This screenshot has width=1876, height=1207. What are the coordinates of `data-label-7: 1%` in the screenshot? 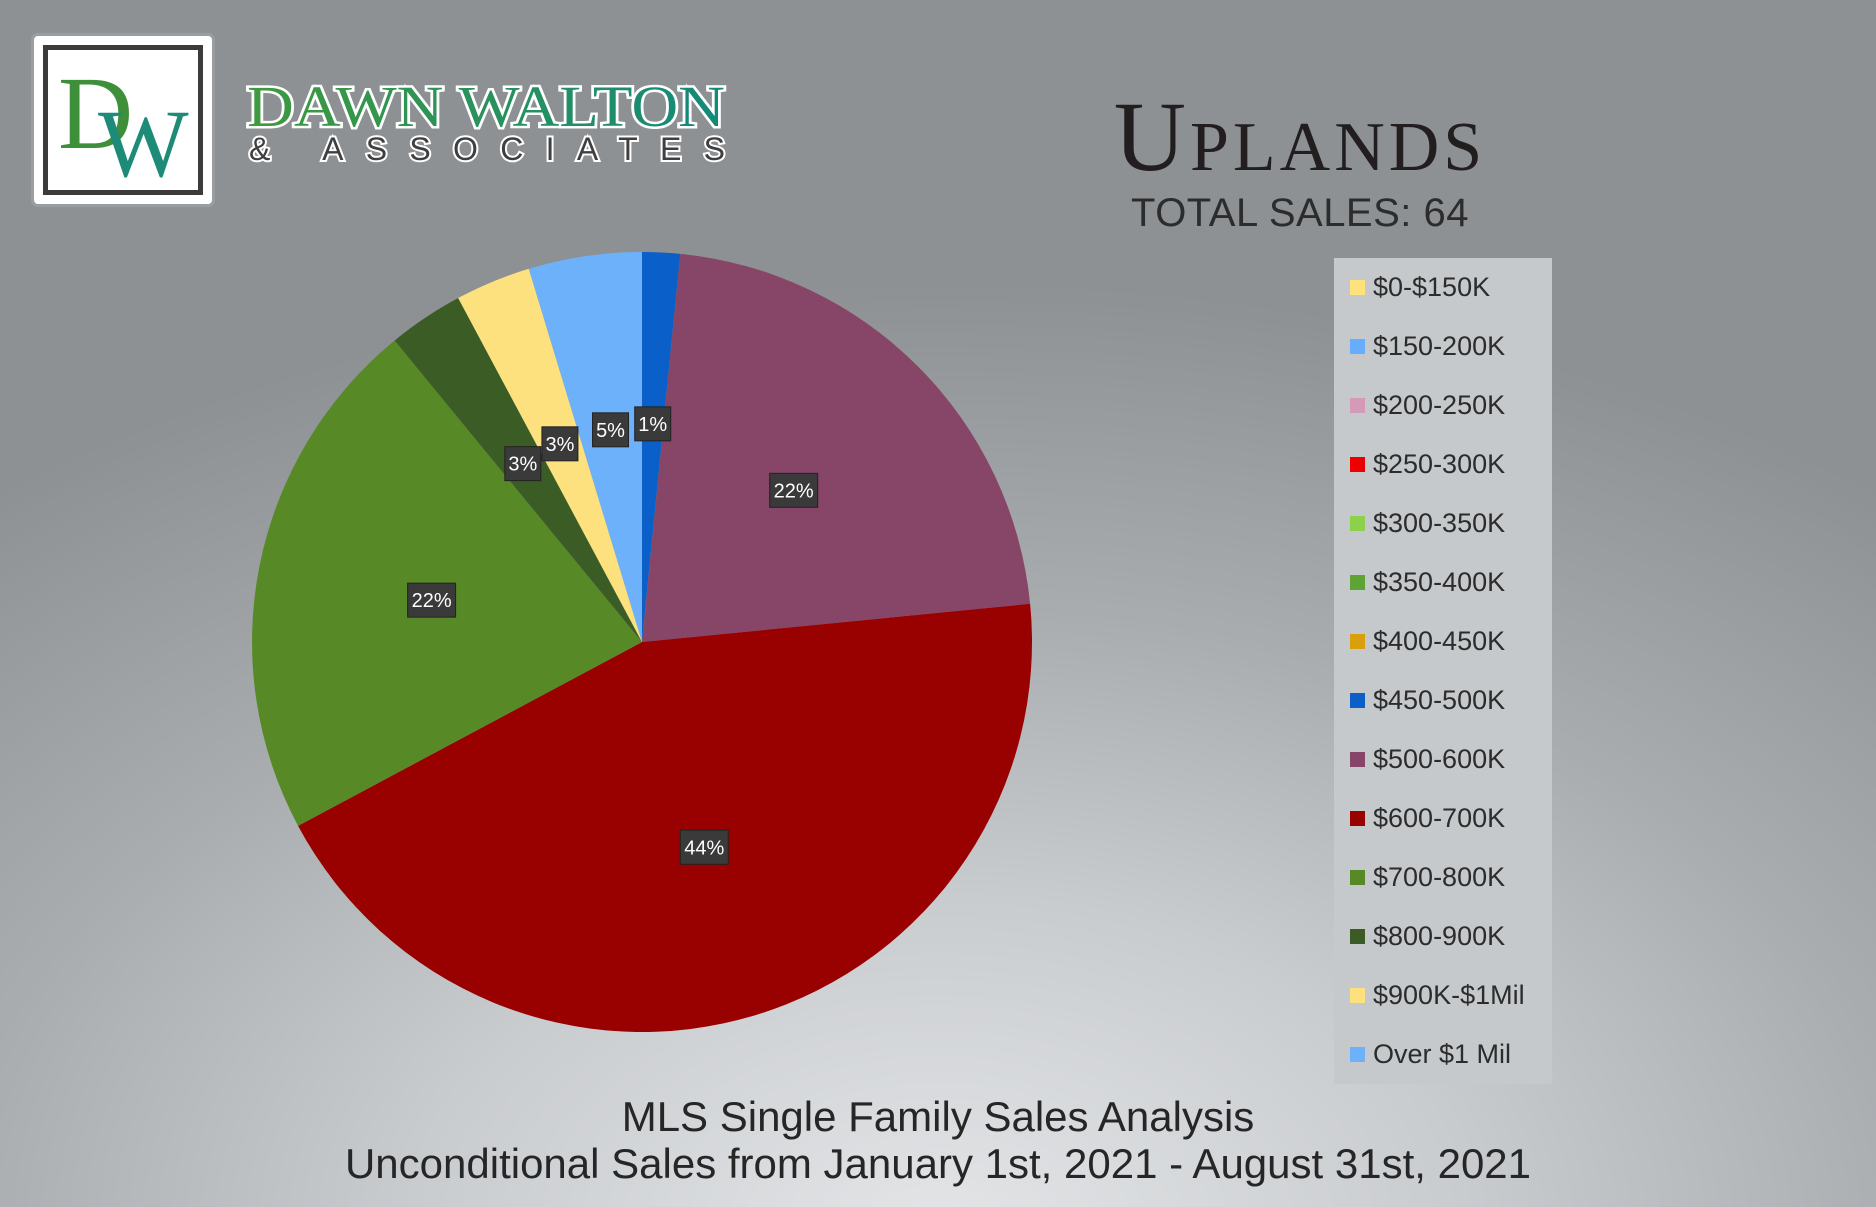 It's located at (652, 425).